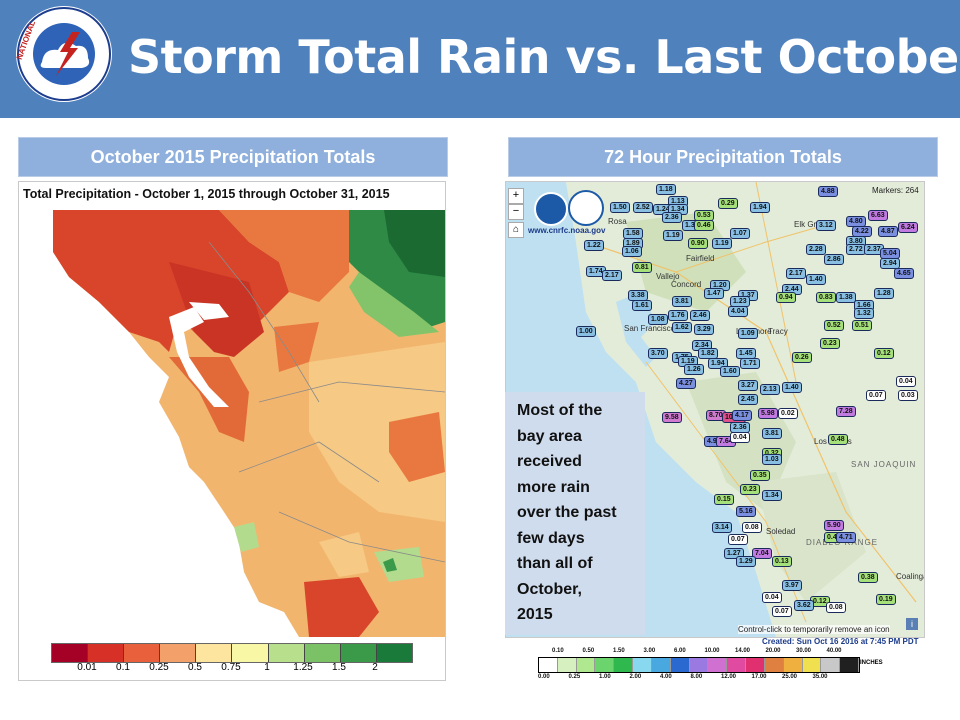 The image size is (960, 720). Describe the element at coordinates (738, 311) in the screenshot. I see `precip-marker: 4.04` at that location.